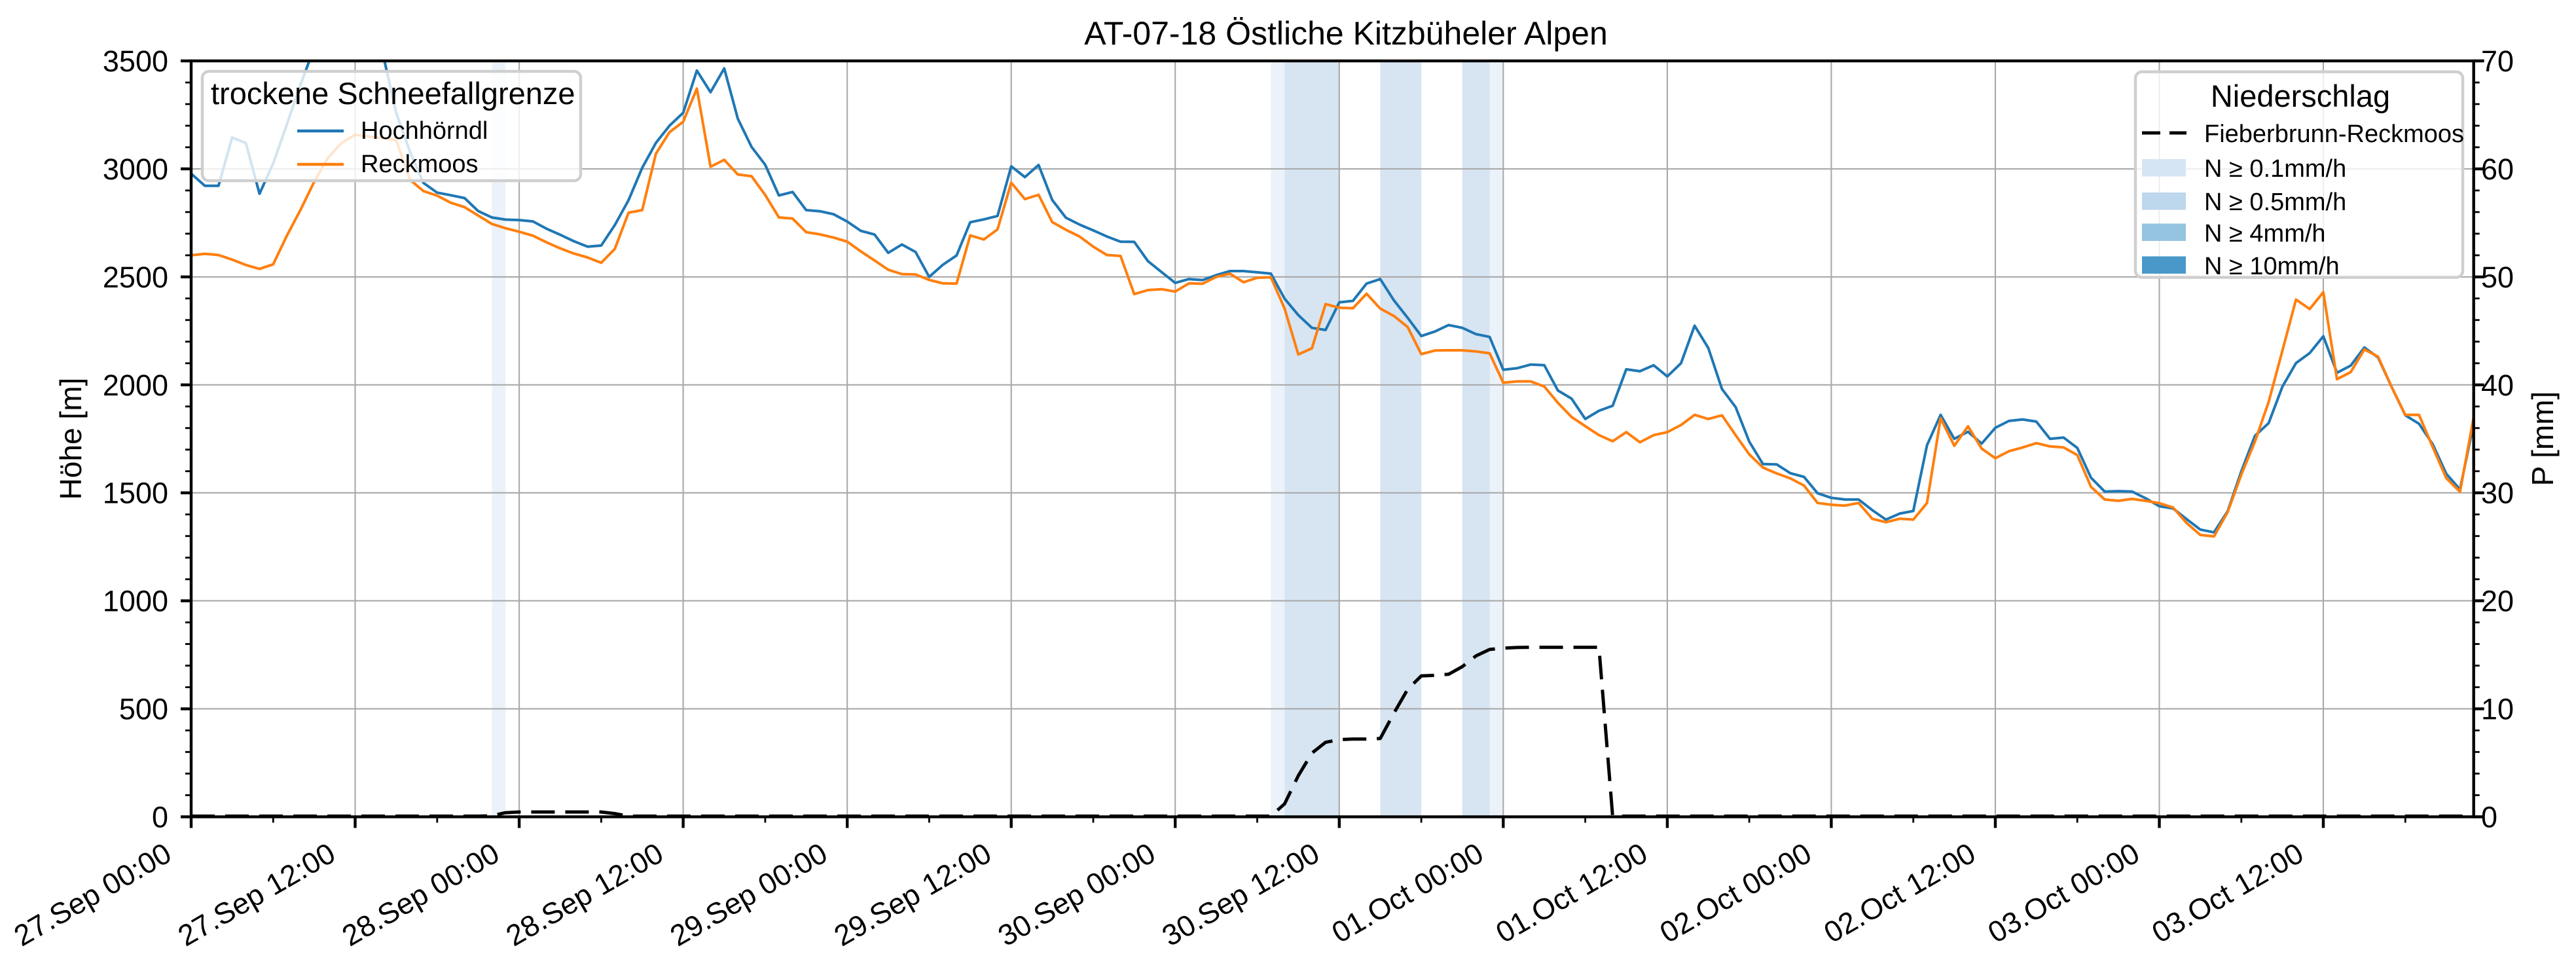 This screenshot has height=971, width=2576. What do you see at coordinates (71, 439) in the screenshot?
I see `svg-text: Höhe [m]` at bounding box center [71, 439].